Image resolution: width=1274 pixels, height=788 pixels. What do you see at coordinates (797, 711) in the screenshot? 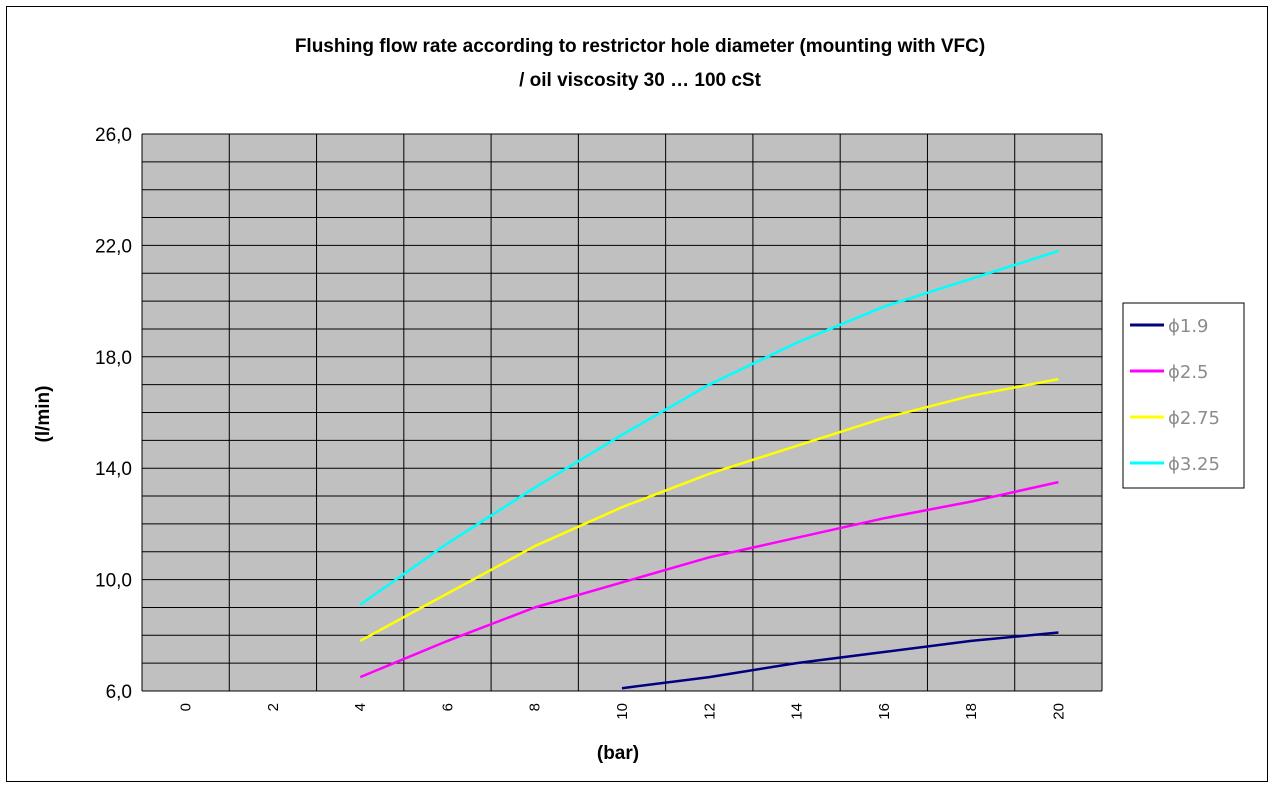
I see `x-tick-label: 14` at bounding box center [797, 711].